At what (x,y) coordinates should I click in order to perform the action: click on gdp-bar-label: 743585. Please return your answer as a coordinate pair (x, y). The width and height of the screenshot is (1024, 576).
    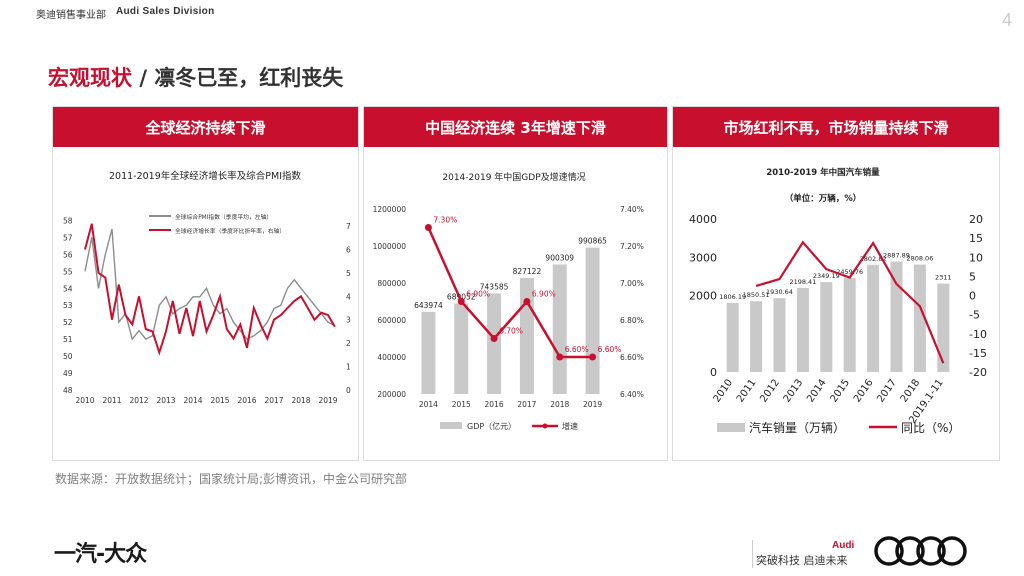
    Looking at the image, I should click on (494, 286).